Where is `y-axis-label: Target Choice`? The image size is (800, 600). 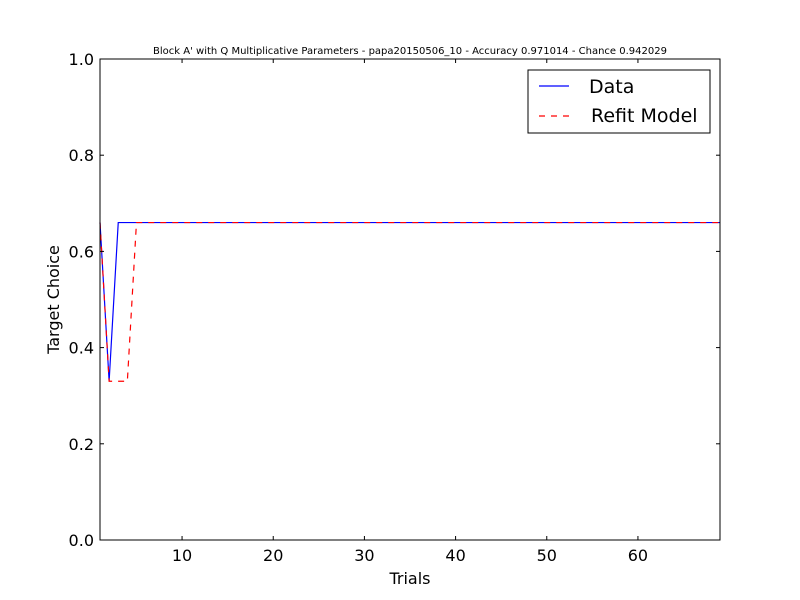 y-axis-label: Target Choice is located at coordinates (53, 300).